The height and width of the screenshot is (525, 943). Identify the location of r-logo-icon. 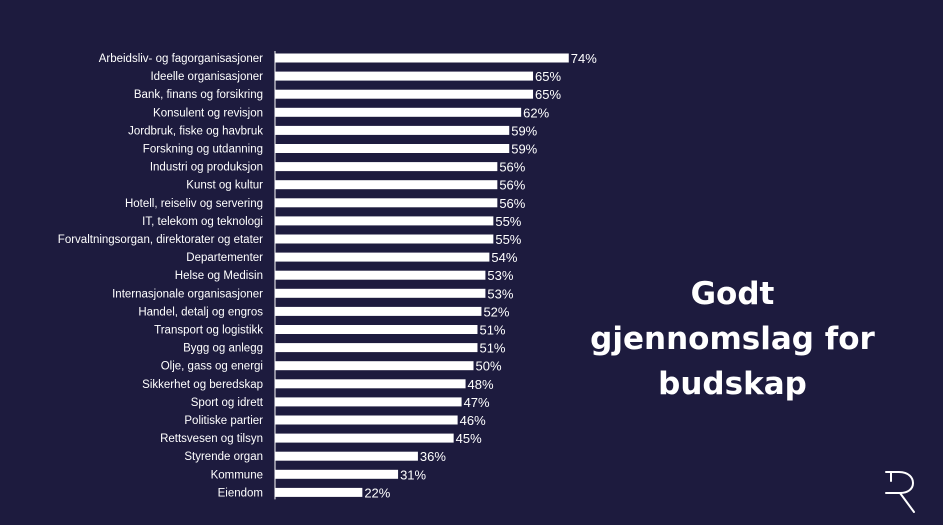
(900, 492).